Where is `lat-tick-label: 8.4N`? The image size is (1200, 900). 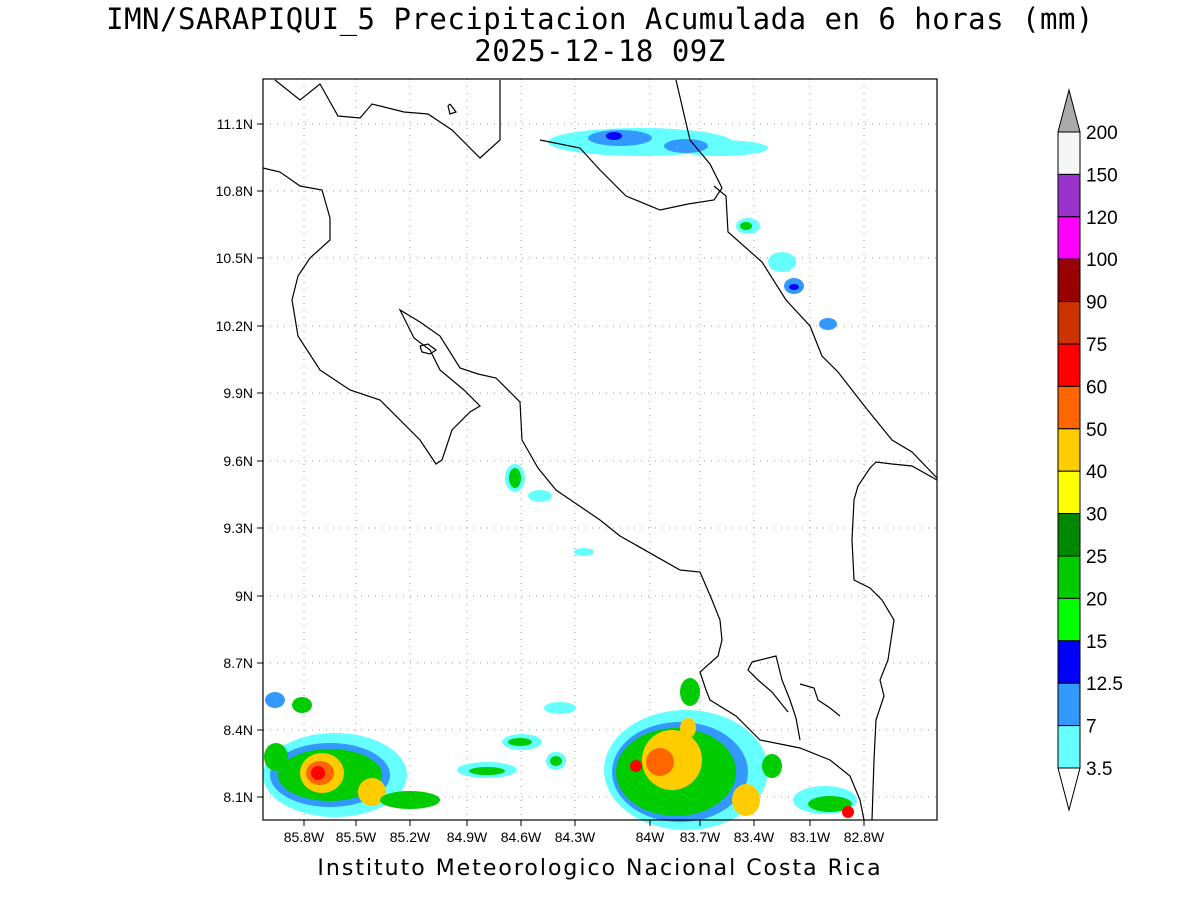
lat-tick-label: 8.4N is located at coordinates (238, 730).